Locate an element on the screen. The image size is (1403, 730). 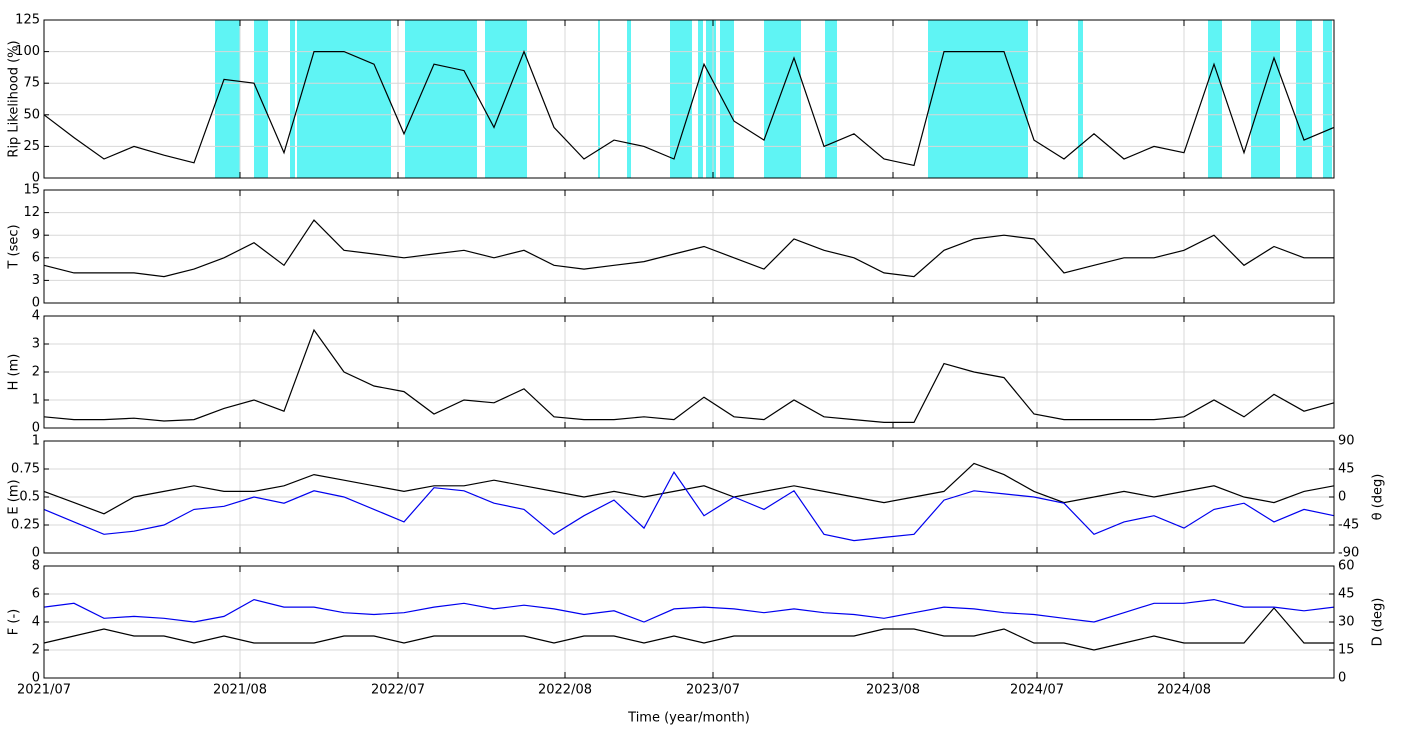
y2-tick-label: 15 is located at coordinates (1346, 650).